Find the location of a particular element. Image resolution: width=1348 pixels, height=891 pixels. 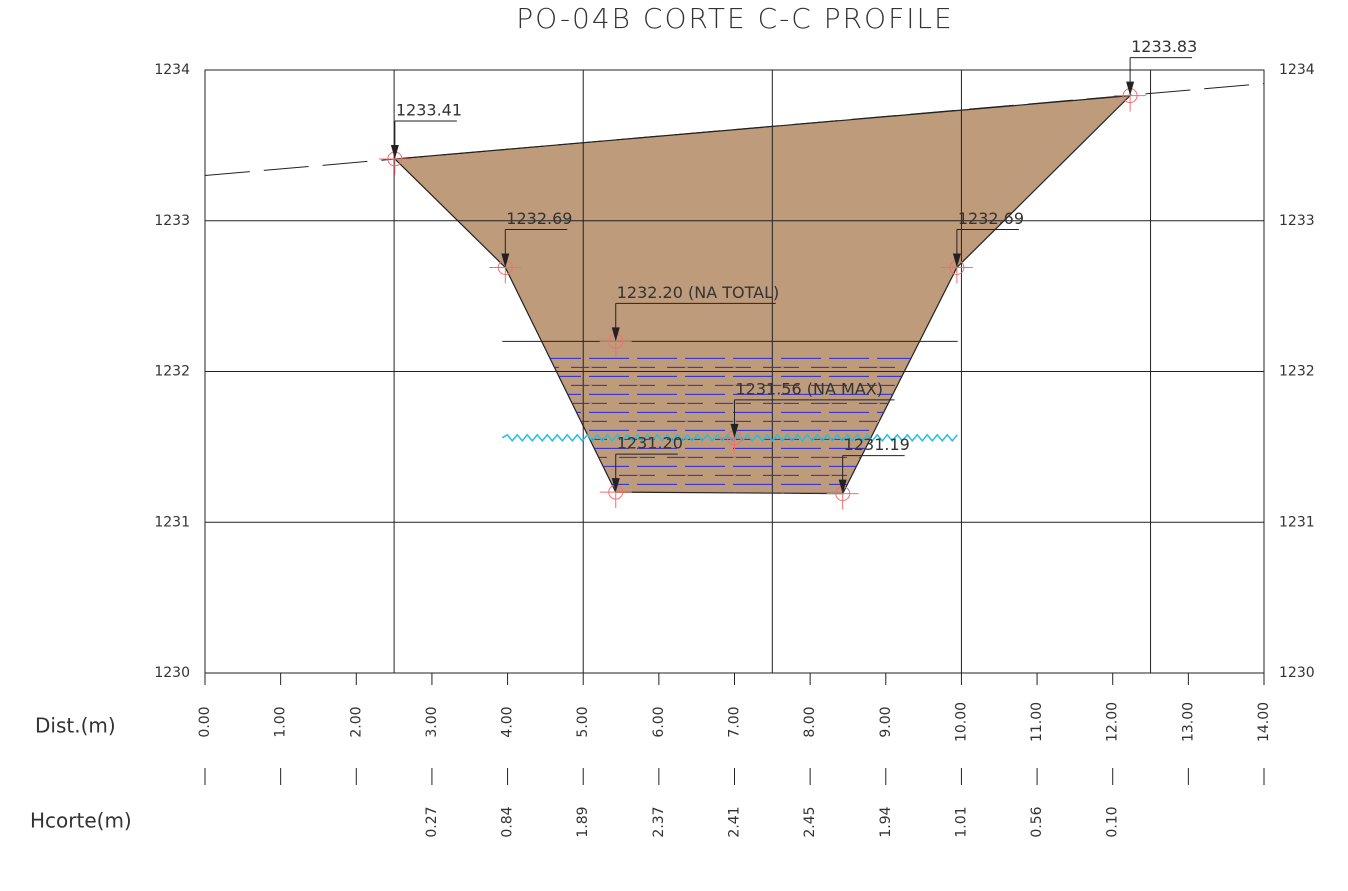

x-tick-label: 12.00 is located at coordinates (1113, 722).